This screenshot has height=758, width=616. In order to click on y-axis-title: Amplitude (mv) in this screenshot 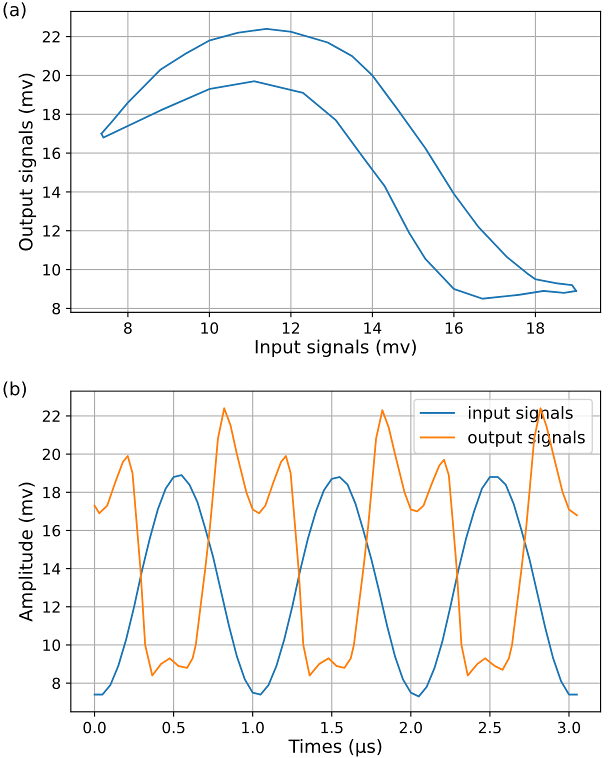, I will do `click(27, 552)`.